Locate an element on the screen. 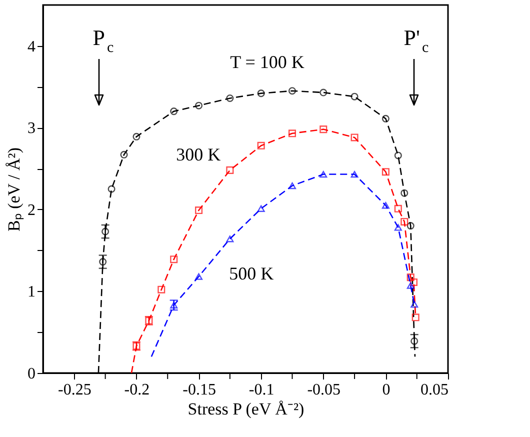 The width and height of the screenshot is (530, 437). x-axis-title: Stress P (eV Å⁻²) is located at coordinates (246, 409).